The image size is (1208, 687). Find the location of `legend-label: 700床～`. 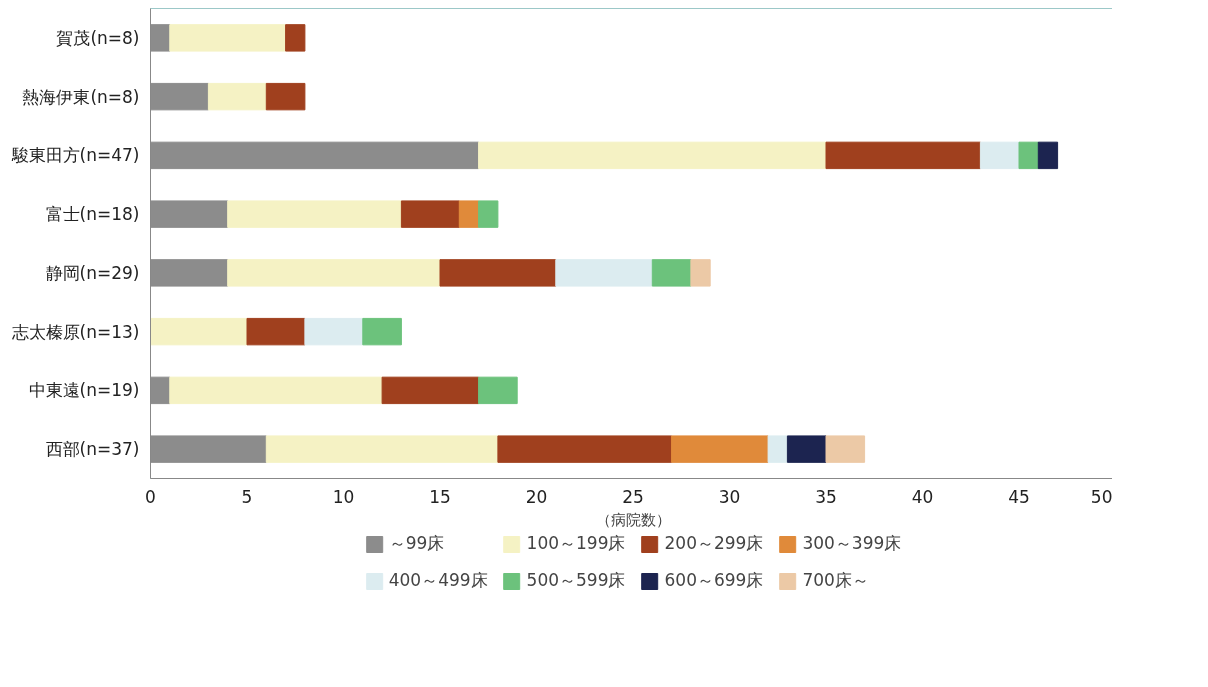

legend-label: 700床～ is located at coordinates (835, 580).